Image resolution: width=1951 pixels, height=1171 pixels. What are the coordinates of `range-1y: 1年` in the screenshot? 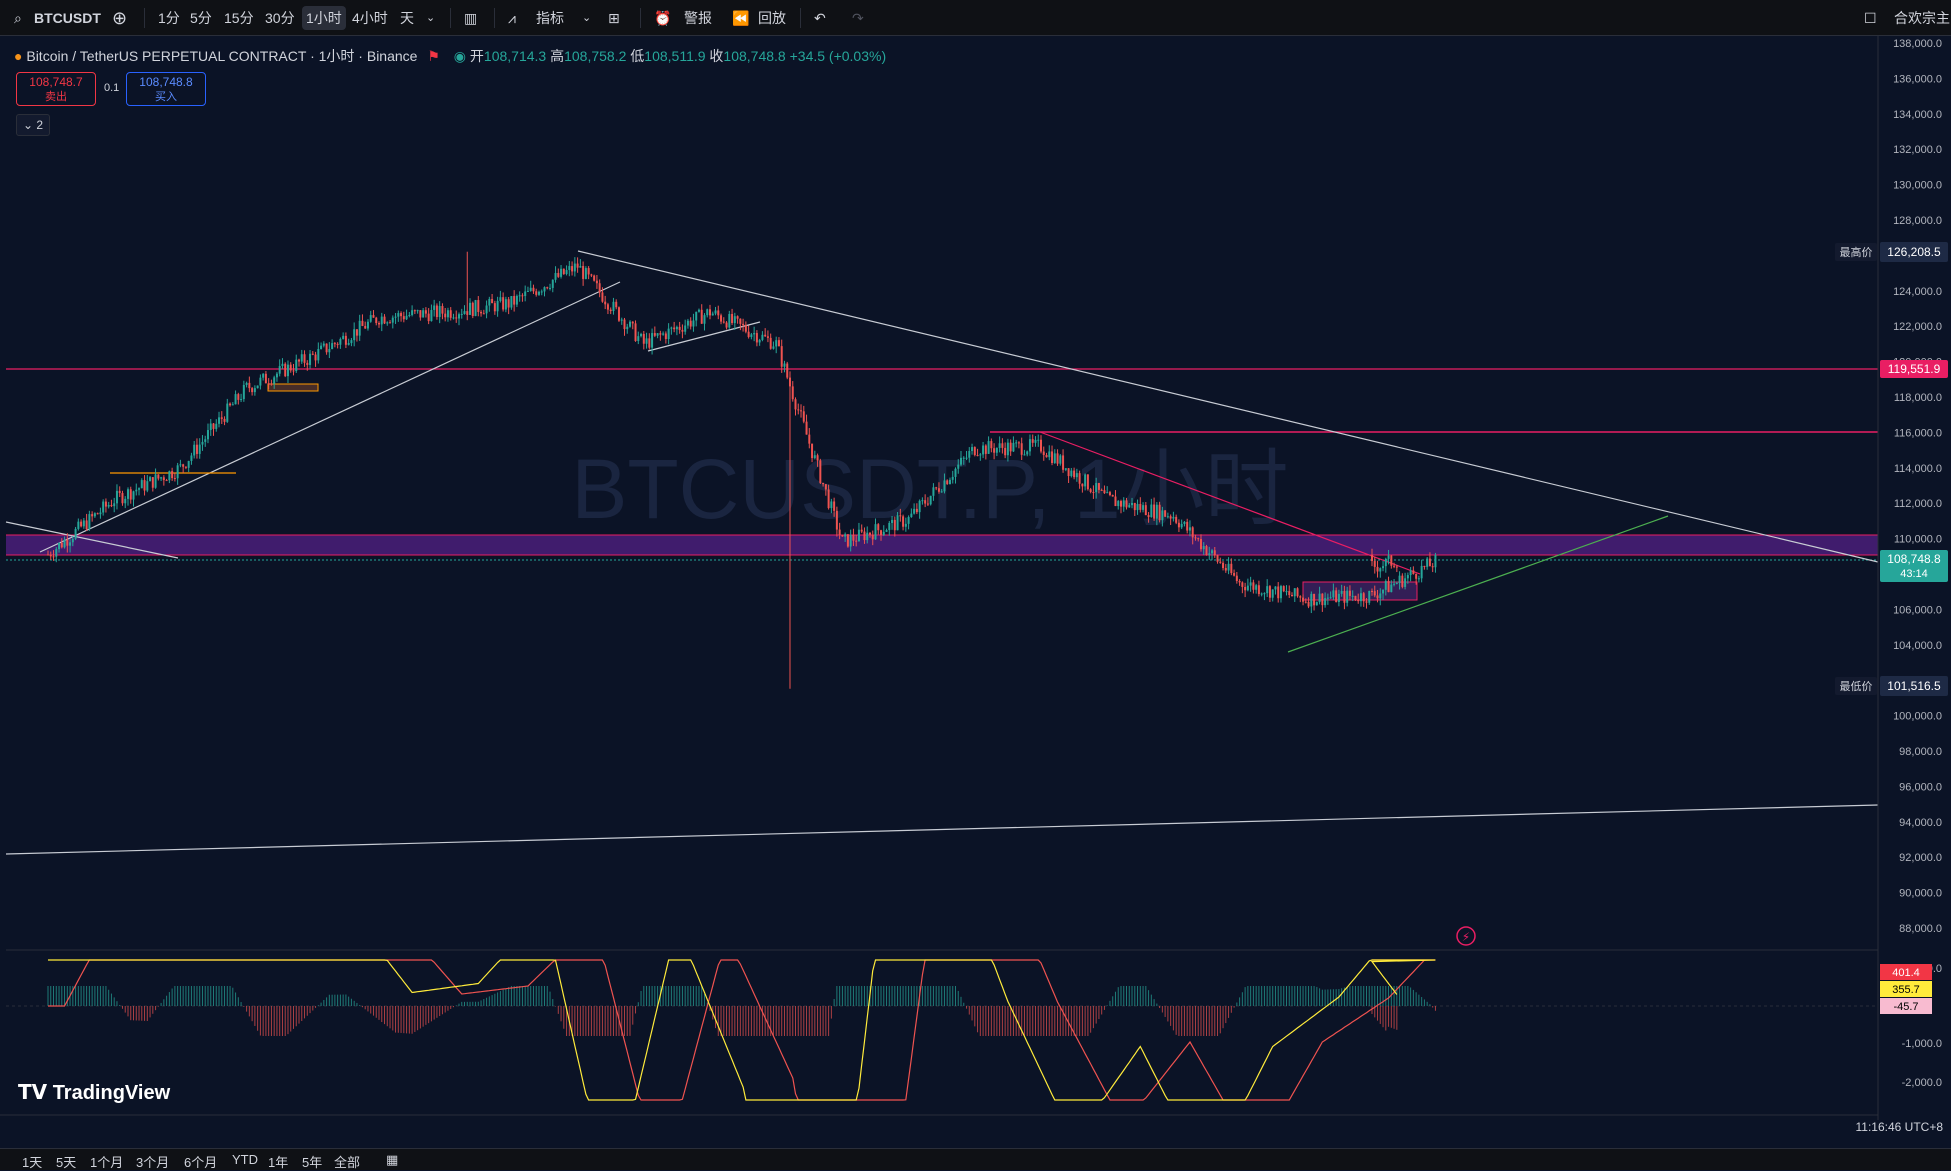 It's located at (278, 1162).